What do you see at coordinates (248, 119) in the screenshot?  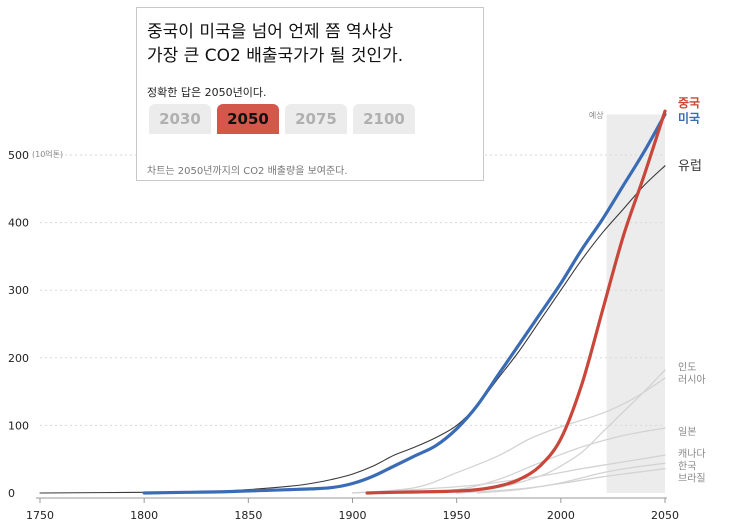 I see `option-button-2050: 2050` at bounding box center [248, 119].